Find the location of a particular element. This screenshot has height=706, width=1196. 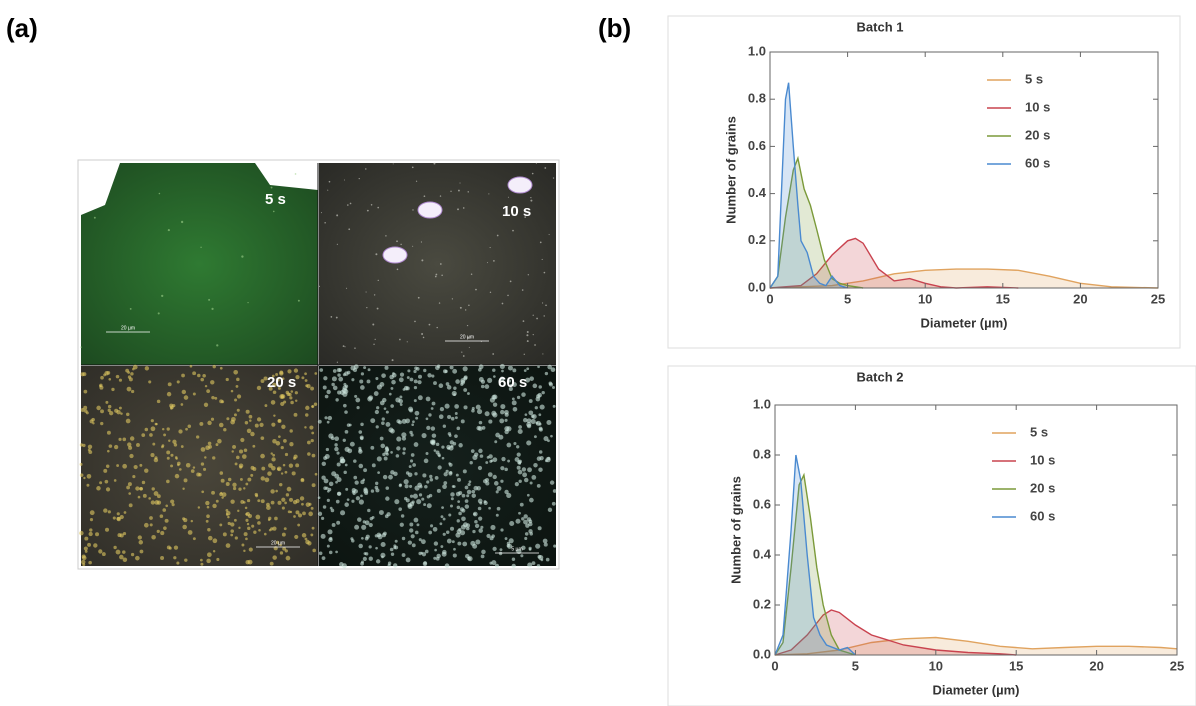

x-tick-label: 15 is located at coordinates (1003, 298).